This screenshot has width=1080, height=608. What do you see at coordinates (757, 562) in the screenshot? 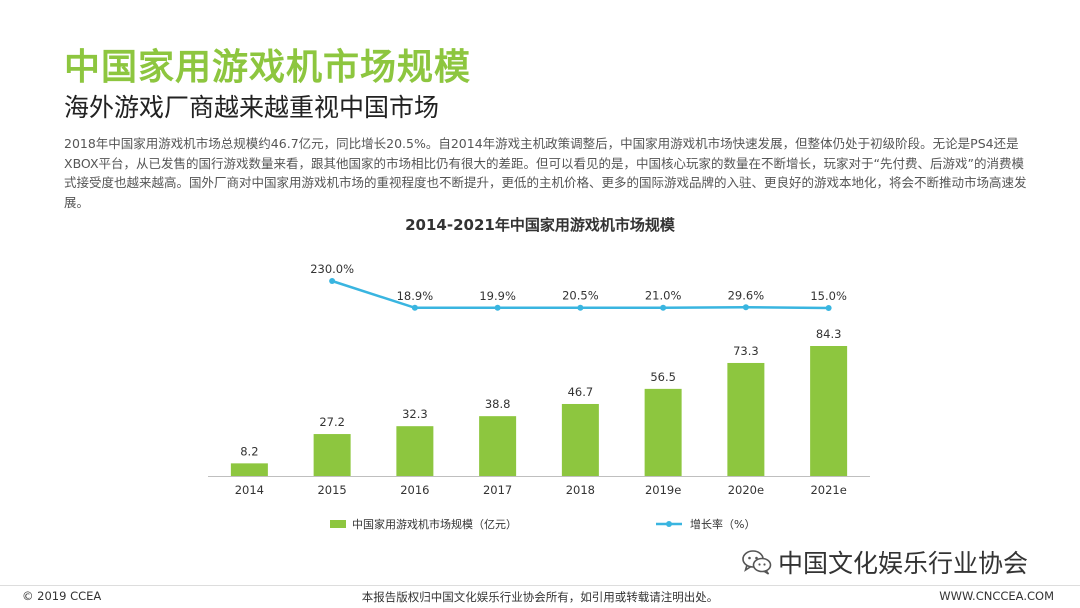
I see `wechat-icon` at bounding box center [757, 562].